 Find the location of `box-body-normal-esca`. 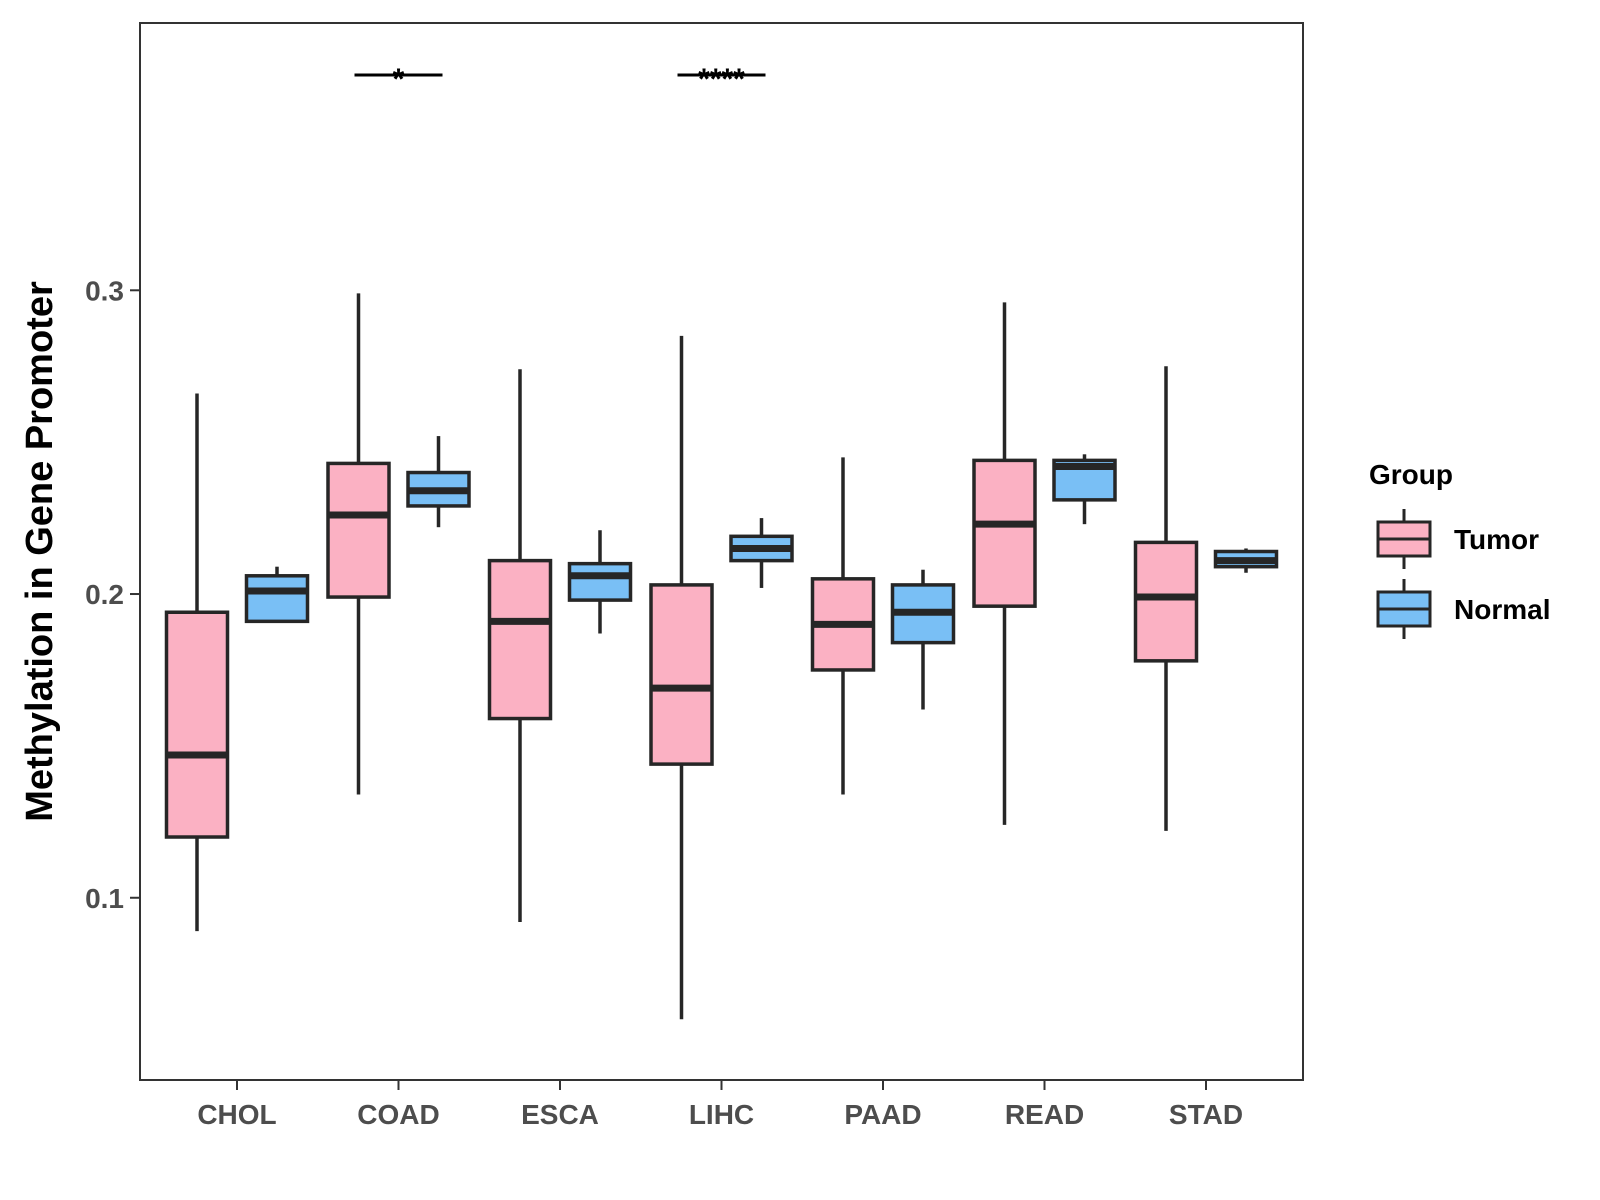

box-body-normal-esca is located at coordinates (600, 581).